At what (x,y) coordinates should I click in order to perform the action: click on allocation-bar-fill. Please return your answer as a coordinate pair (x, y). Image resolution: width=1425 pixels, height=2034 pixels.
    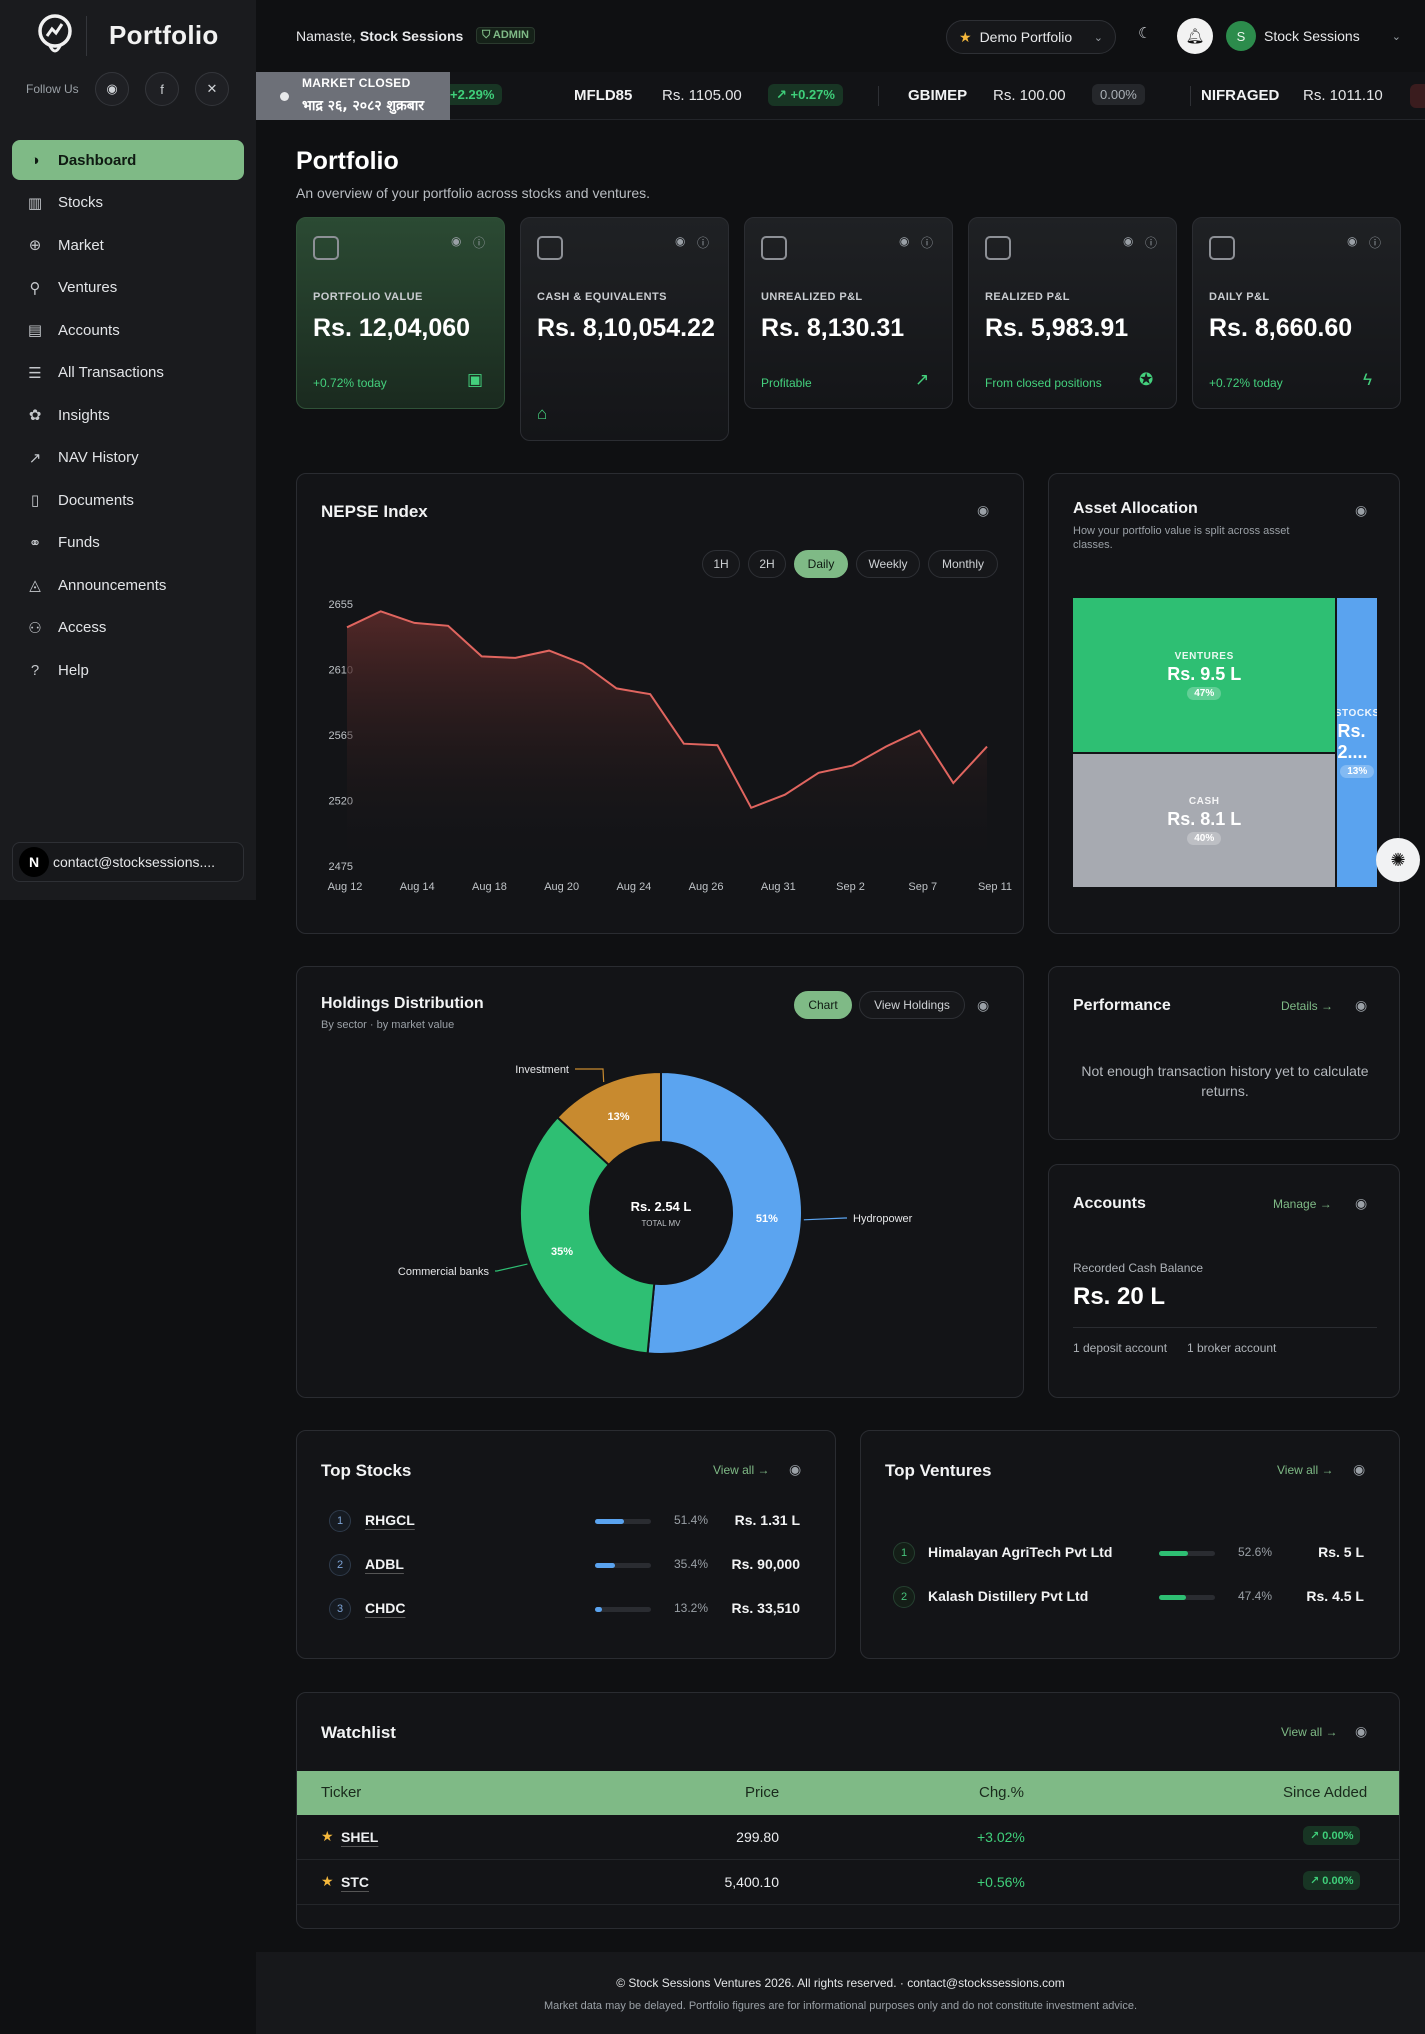
    Looking at the image, I should click on (1174, 1553).